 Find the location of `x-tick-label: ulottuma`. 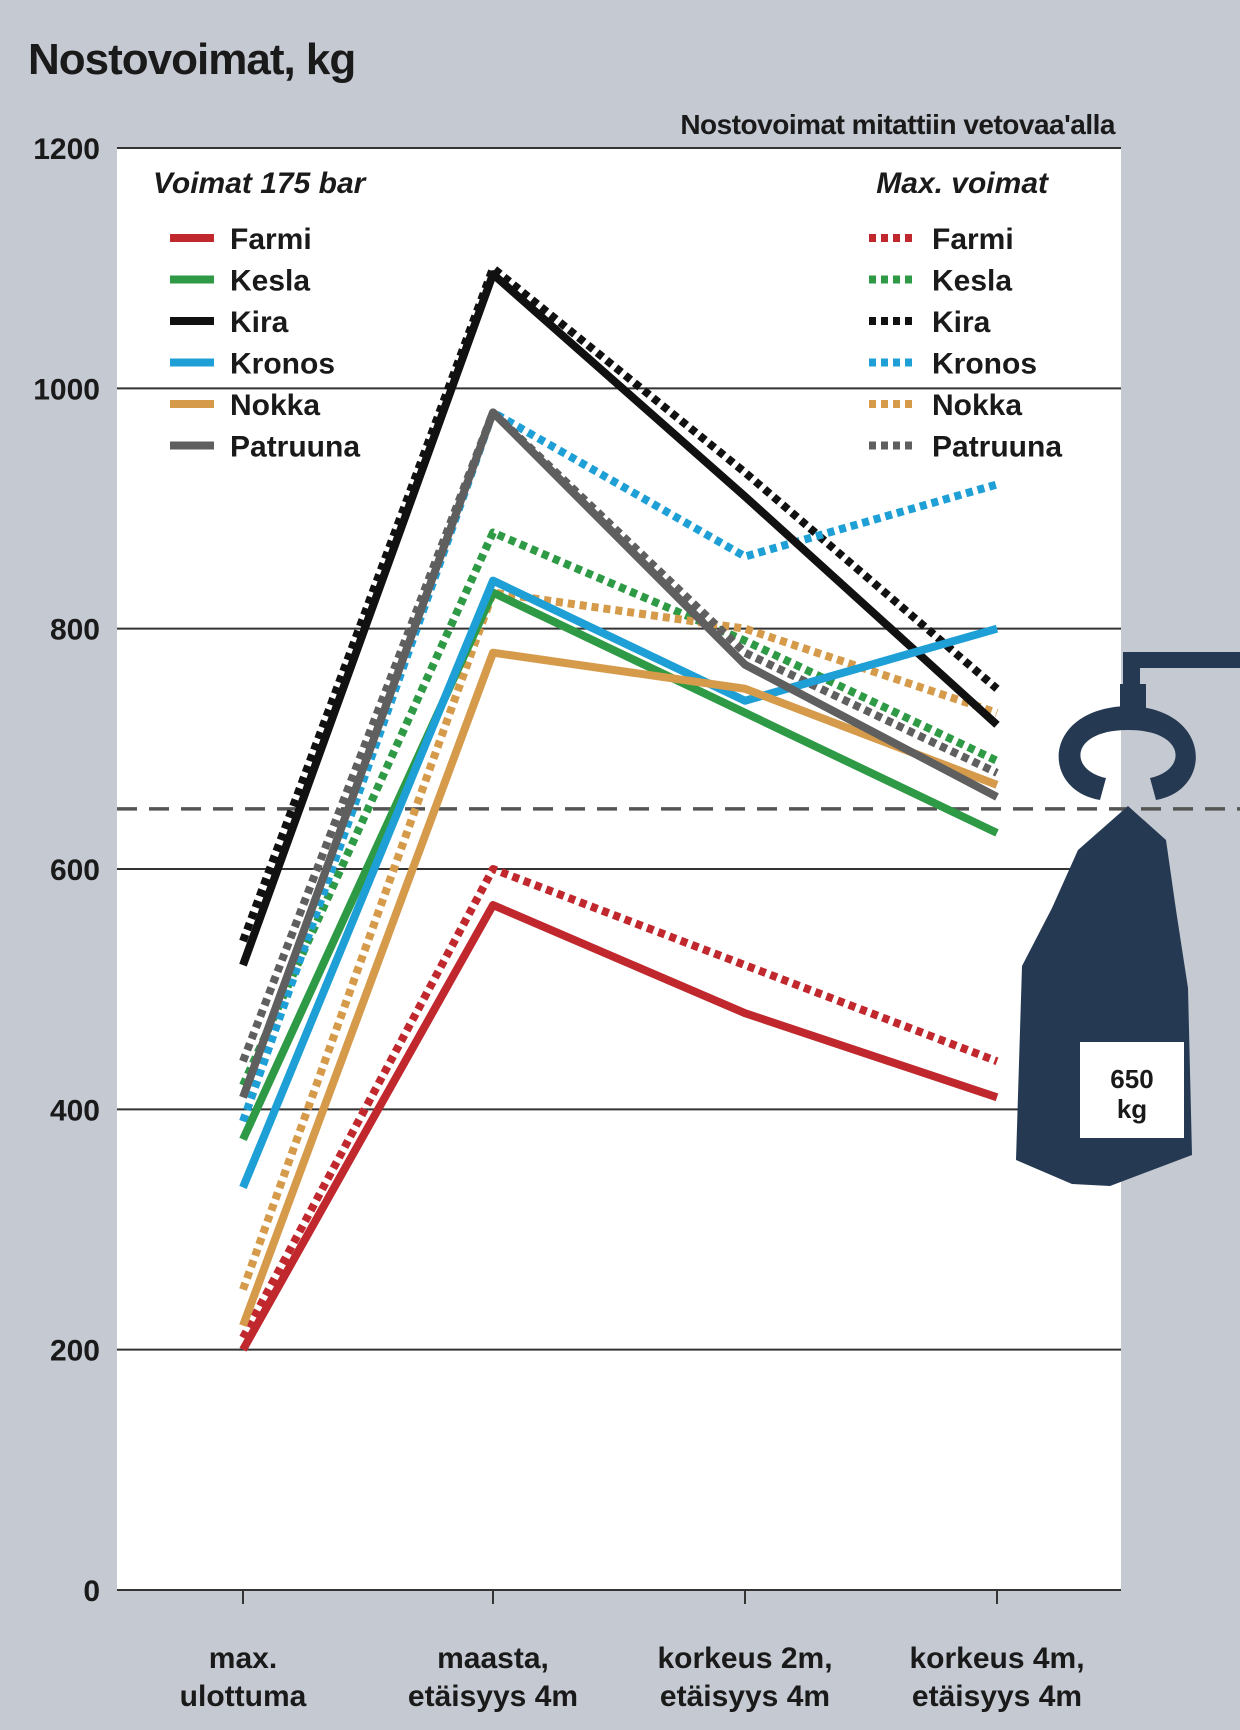

x-tick-label: ulottuma is located at coordinates (243, 1696).